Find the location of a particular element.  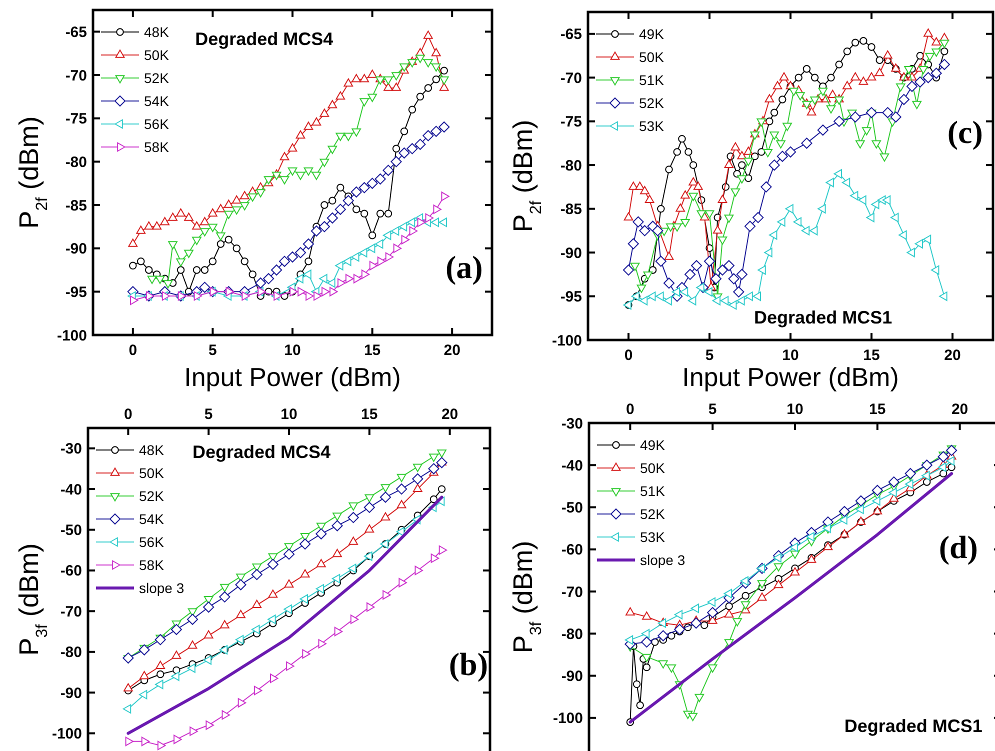

annotation: (c) is located at coordinates (965, 132).